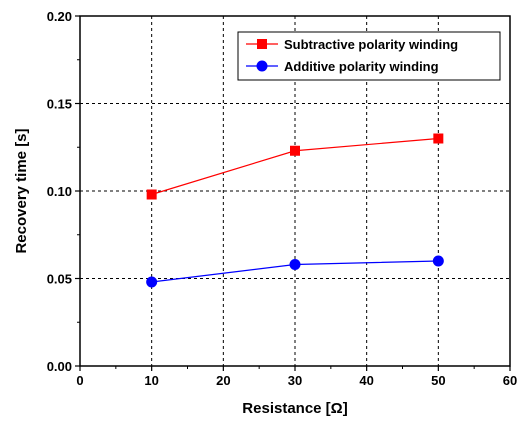 This screenshot has height=421, width=521. I want to click on x-tick-label: 20, so click(223, 380).